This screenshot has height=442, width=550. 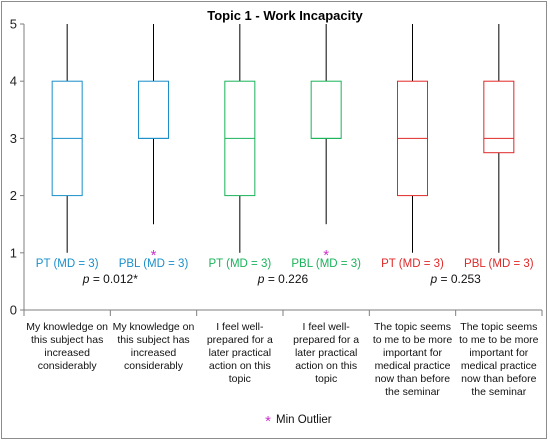 What do you see at coordinates (13, 310) in the screenshot?
I see `y-tick-label: 0` at bounding box center [13, 310].